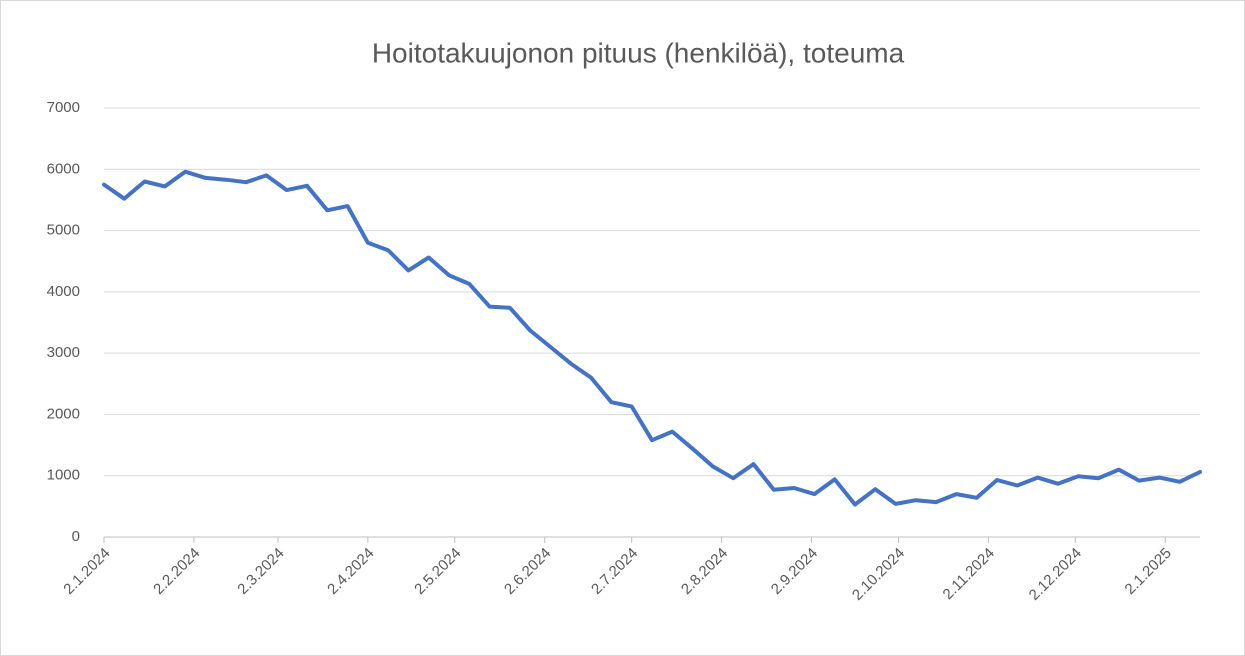  I want to click on y-tick-label: 5000, so click(63, 230).